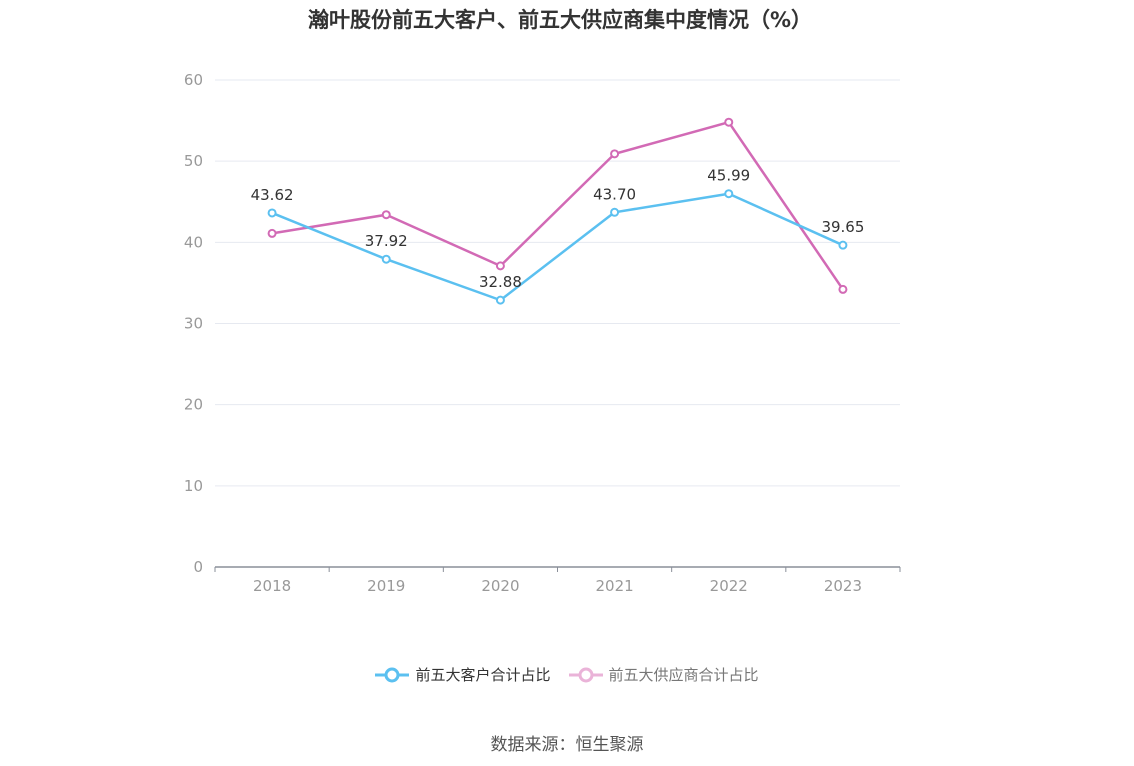 The image size is (1134, 766). Describe the element at coordinates (614, 194) in the screenshot. I see `data-label-customers: 43.70` at that location.